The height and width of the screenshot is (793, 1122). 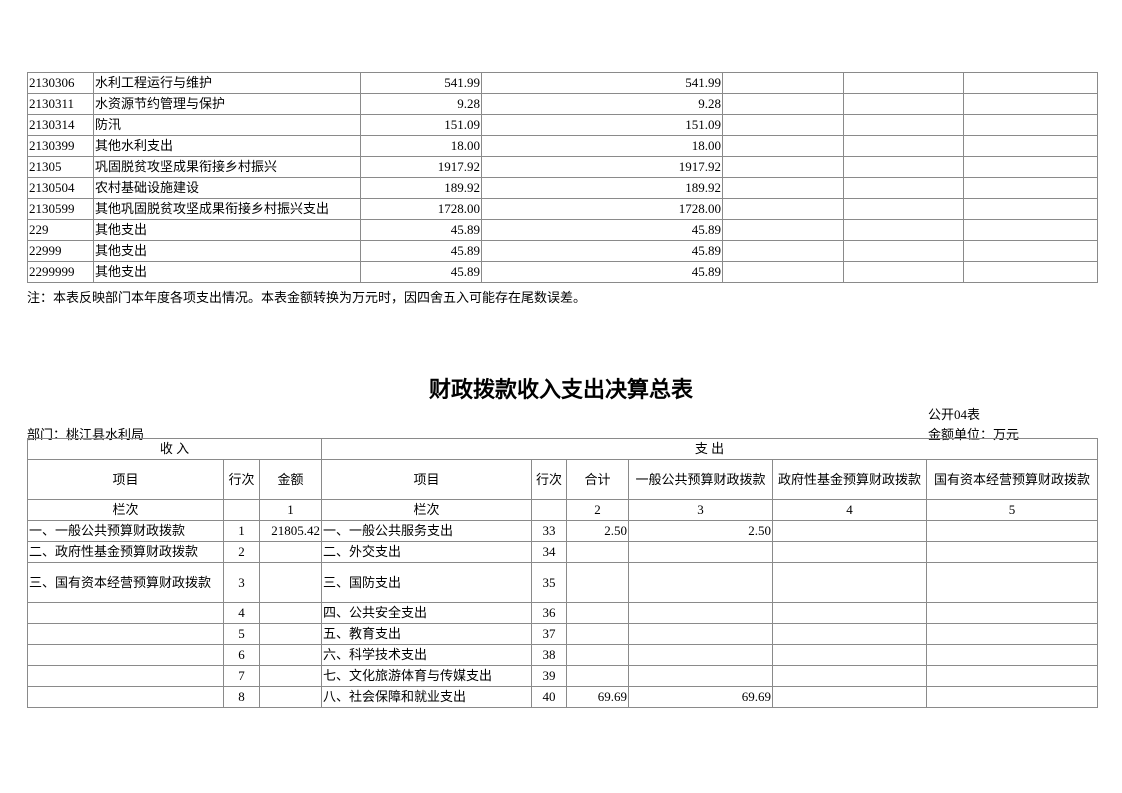 What do you see at coordinates (701, 510) in the screenshot?
I see `index-general: 3` at bounding box center [701, 510].